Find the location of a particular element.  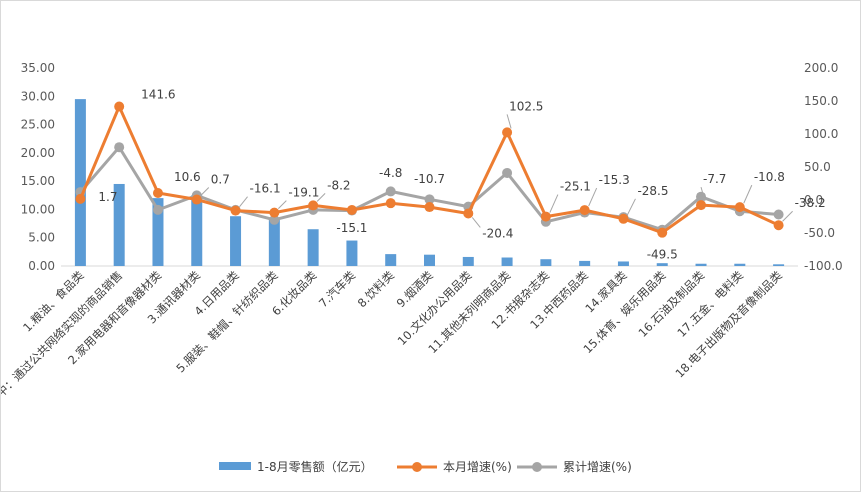

series-line is located at coordinates (429, 188).